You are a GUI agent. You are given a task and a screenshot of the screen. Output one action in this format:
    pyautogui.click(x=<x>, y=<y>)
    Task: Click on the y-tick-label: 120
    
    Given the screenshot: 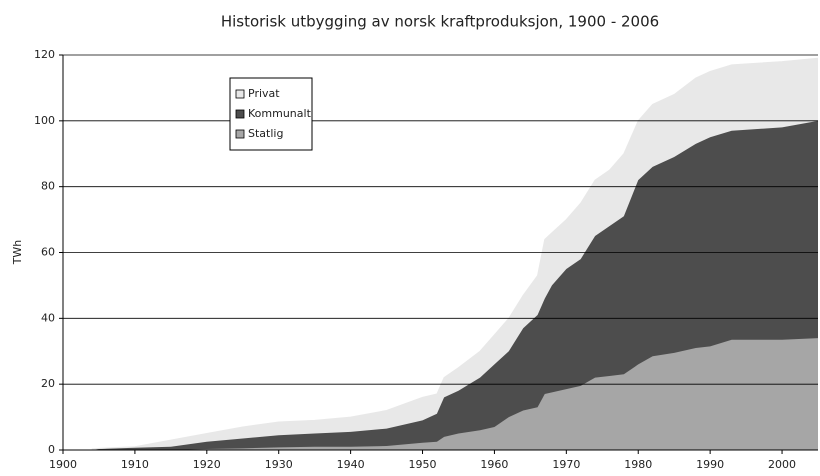 What is the action you would take?
    pyautogui.click(x=44, y=54)
    